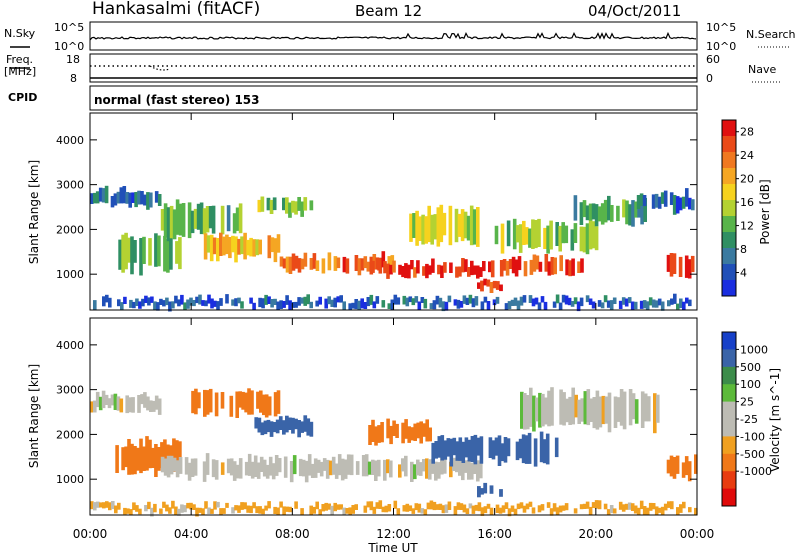 This screenshot has width=800, height=554. I want to click on nsearch-label: N.Search, so click(771, 34).